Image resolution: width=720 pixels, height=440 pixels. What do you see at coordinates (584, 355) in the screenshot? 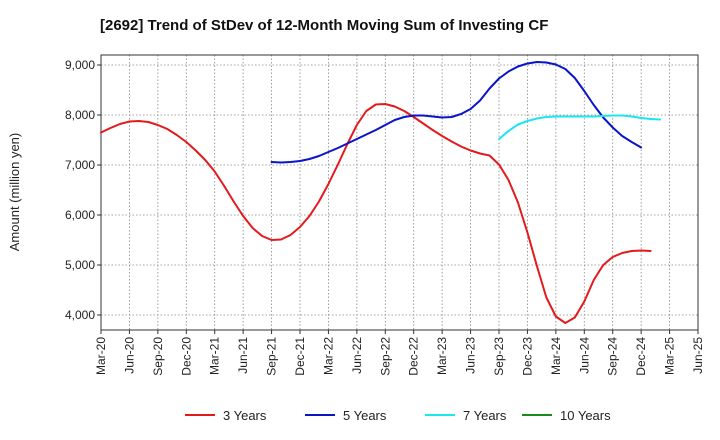
I see `x-tick-label: Jun-24` at bounding box center [584, 355].